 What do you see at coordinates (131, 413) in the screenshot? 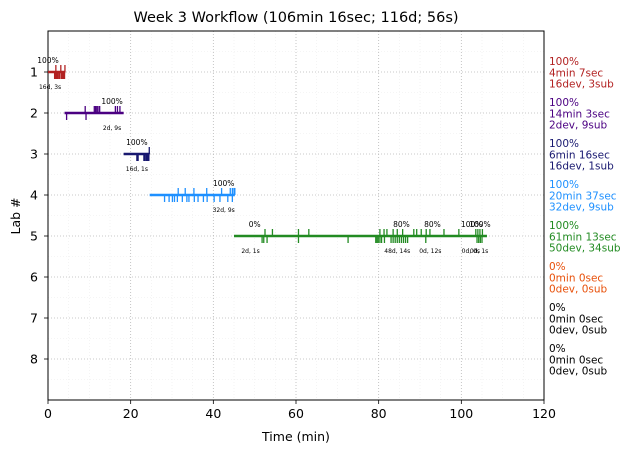
I see `x-tick-label: 20` at bounding box center [131, 413].